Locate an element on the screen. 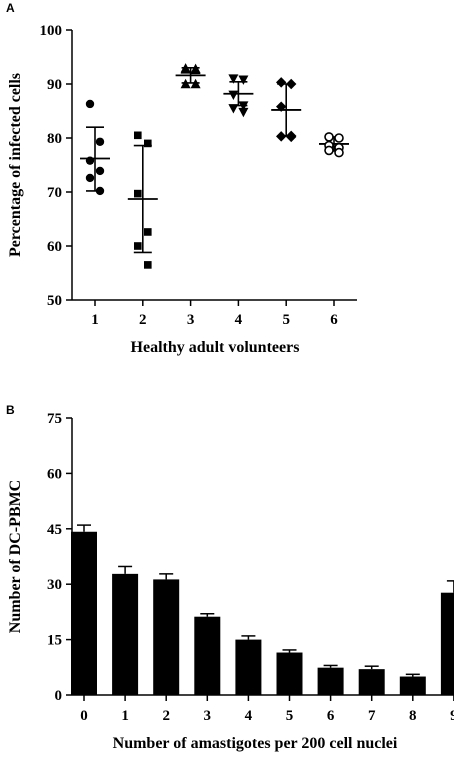 The image size is (454, 757). y-tick-label: 30 is located at coordinates (54, 585).